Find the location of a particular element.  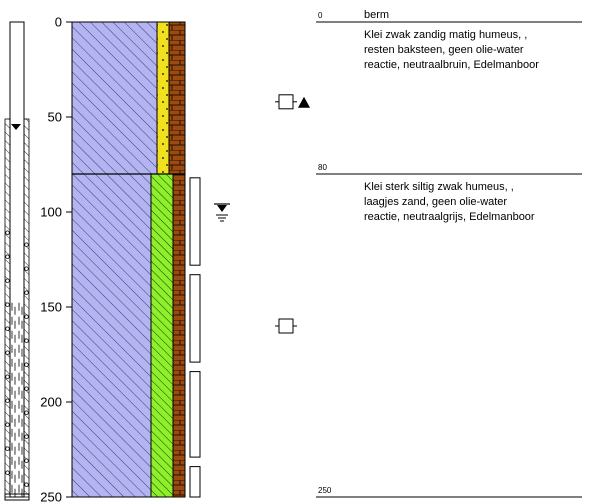

layer-description-line: resten baksteen, geen olie-water is located at coordinates (444, 50).